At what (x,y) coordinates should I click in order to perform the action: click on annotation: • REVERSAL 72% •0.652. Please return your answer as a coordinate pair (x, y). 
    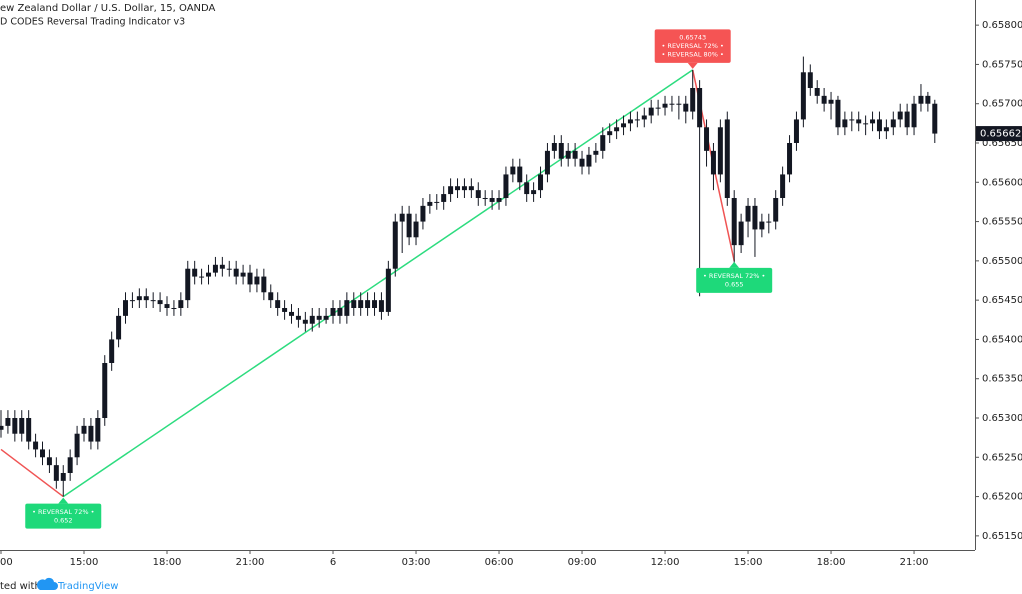
    Looking at the image, I should click on (63, 513).